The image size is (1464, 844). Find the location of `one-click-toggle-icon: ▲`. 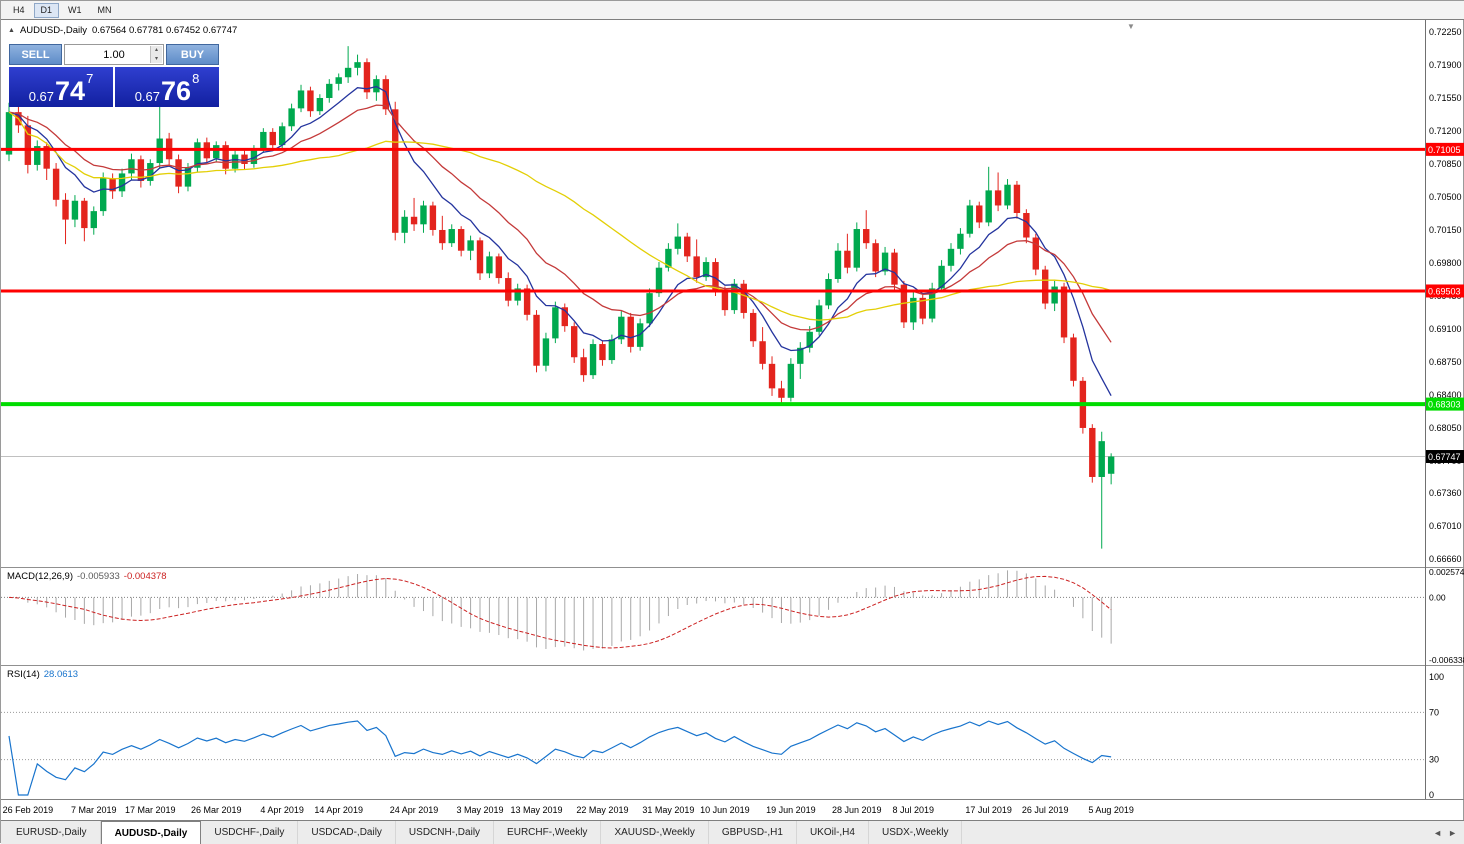

one-click-toggle-icon: ▲ is located at coordinates (11, 30).